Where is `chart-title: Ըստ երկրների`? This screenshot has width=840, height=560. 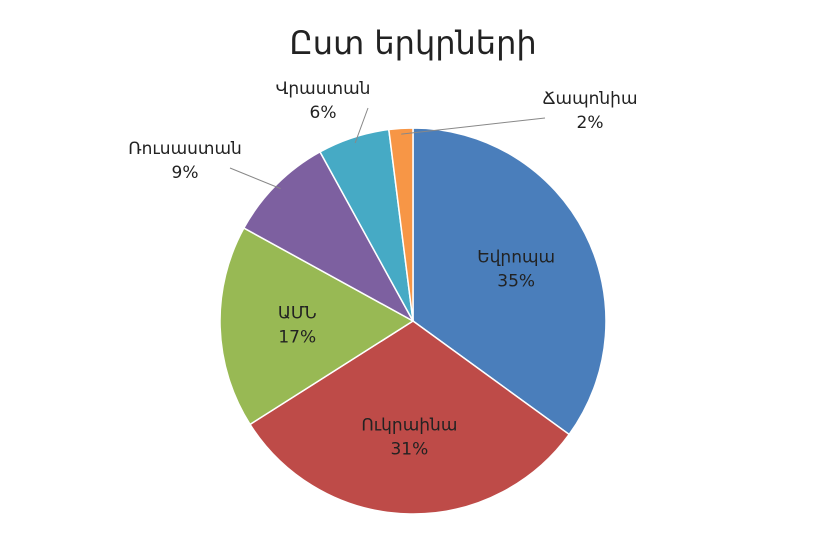 chart-title: Ըստ երկրների is located at coordinates (412, 43).